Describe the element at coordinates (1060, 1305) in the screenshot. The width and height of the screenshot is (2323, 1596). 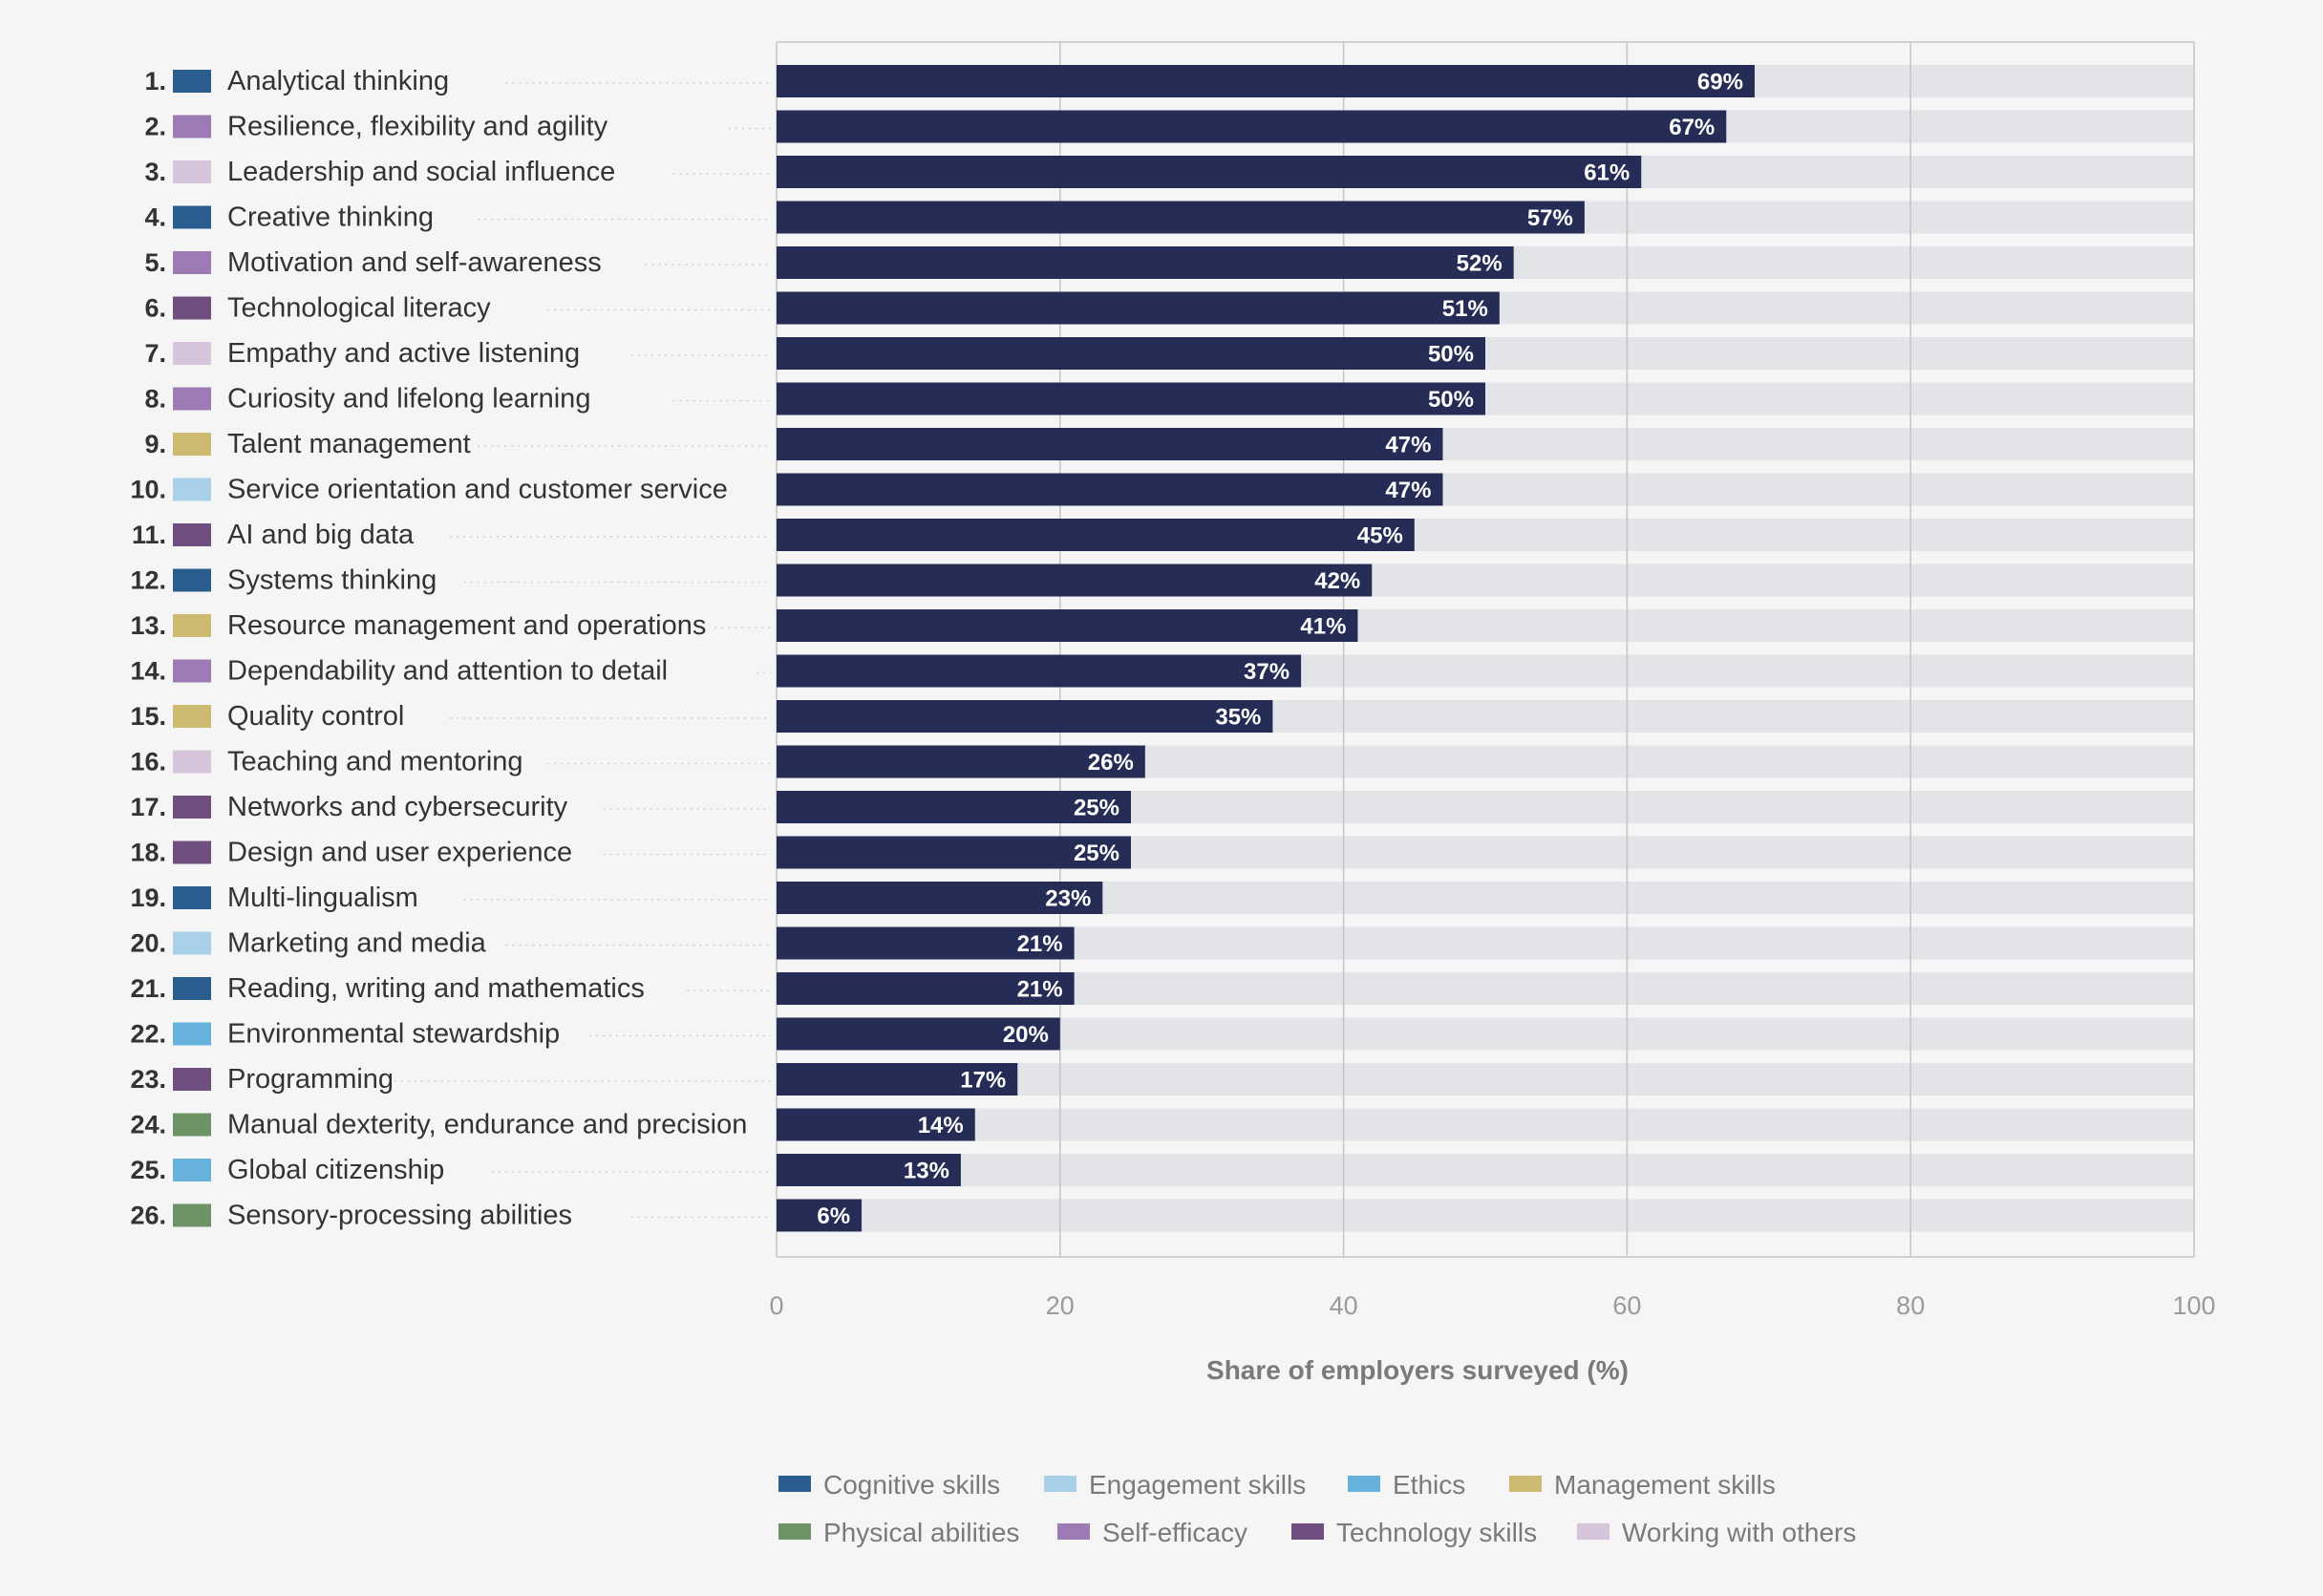
I see `x-tick-label: 20` at that location.